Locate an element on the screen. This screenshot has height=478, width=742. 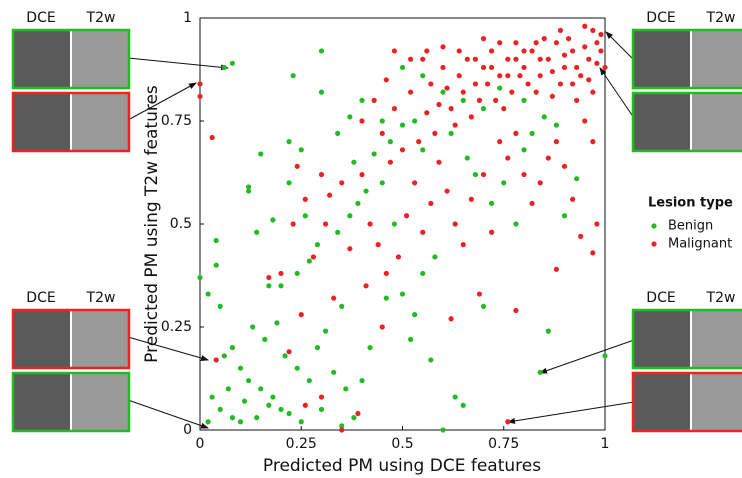
y-axis-label: Predicted PM using T2w features is located at coordinates (152, 224).